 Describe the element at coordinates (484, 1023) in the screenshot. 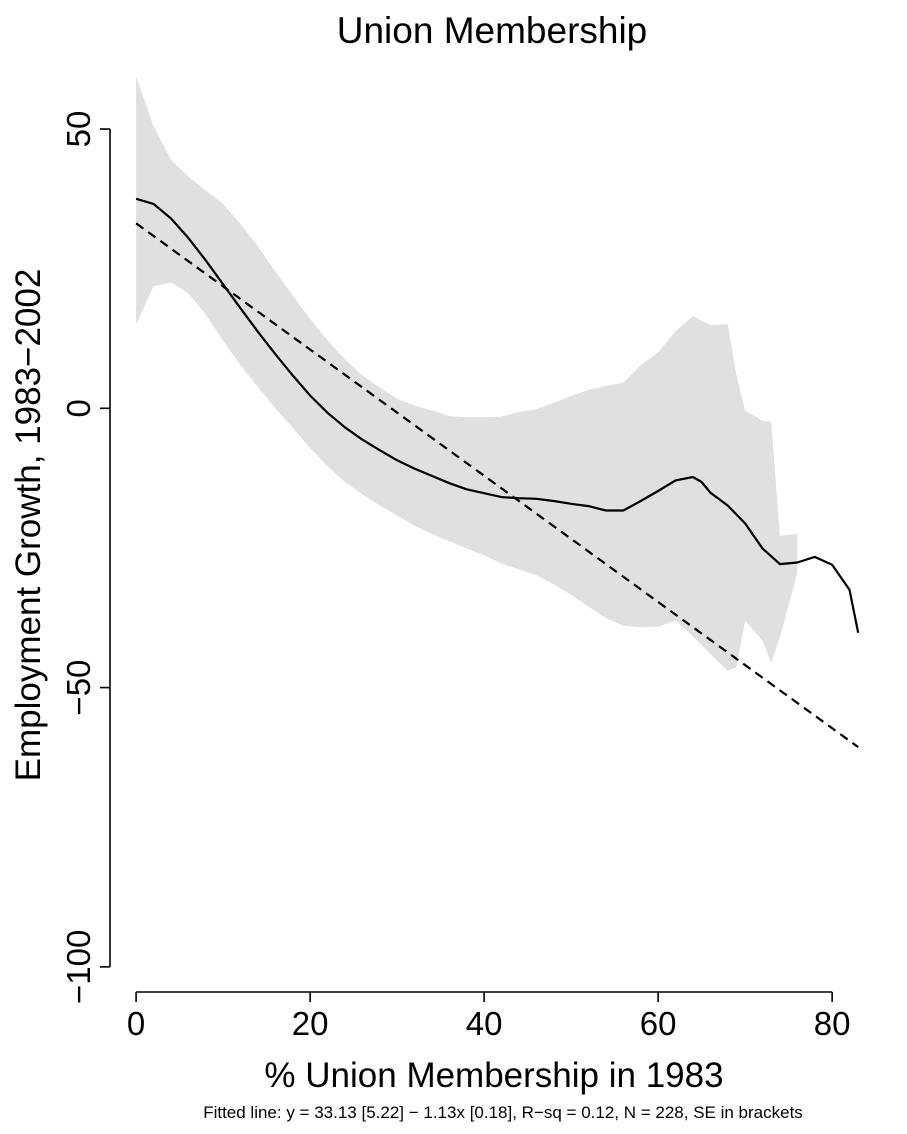

I see `x-tick-label: 40` at that location.